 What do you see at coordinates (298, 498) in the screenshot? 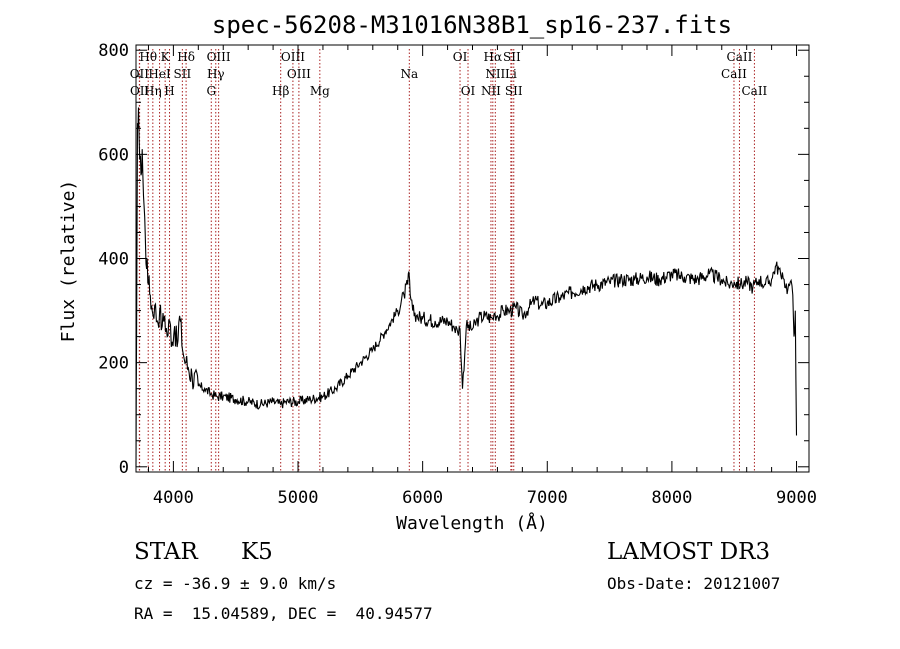
I see `x-tick-label: 5000` at bounding box center [298, 498].